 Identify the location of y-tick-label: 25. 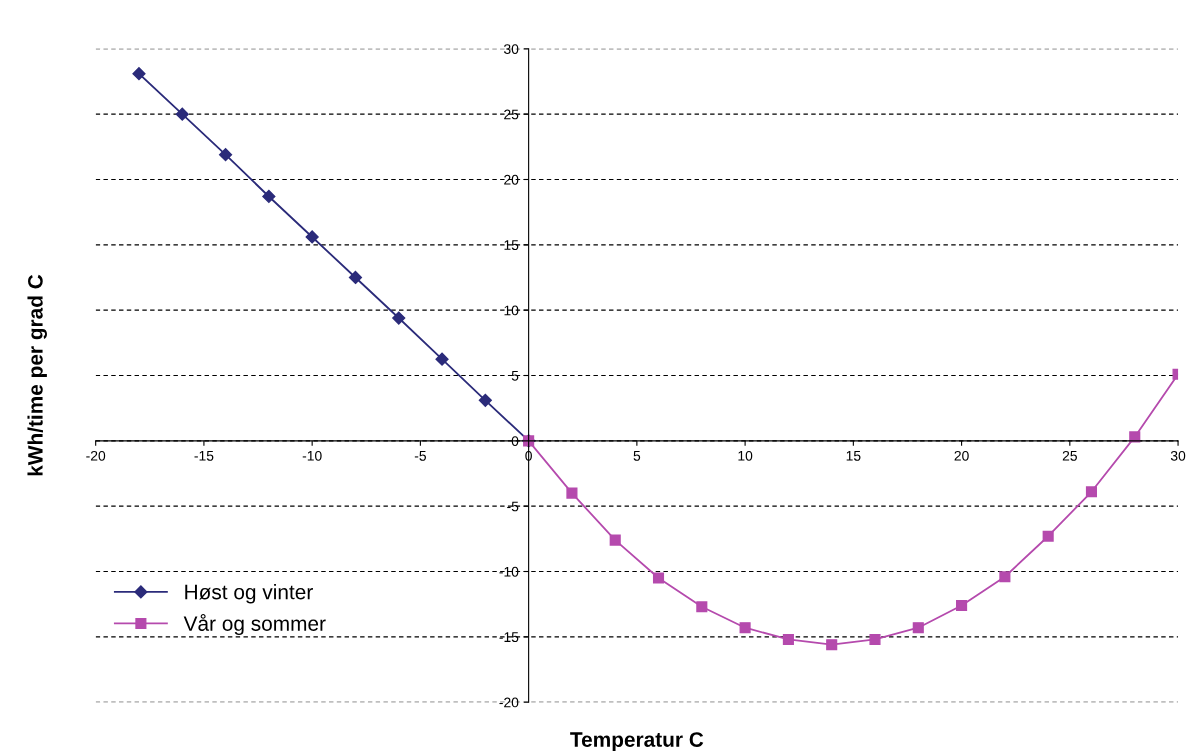
(511, 114).